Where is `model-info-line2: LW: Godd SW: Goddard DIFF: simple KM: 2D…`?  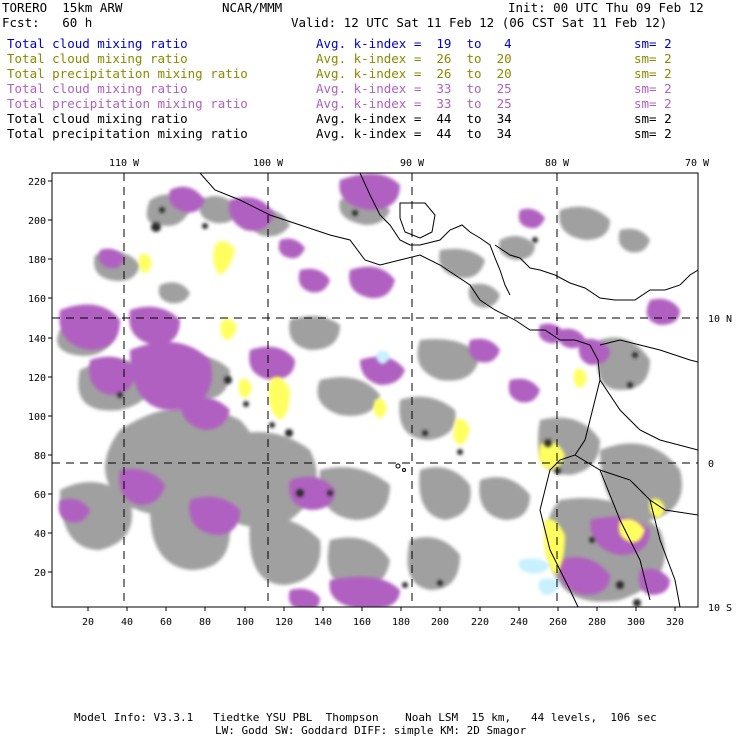
model-info-line2: LW: Godd SW: Goddard DIFF: simple KM: 2D… is located at coordinates (371, 730).